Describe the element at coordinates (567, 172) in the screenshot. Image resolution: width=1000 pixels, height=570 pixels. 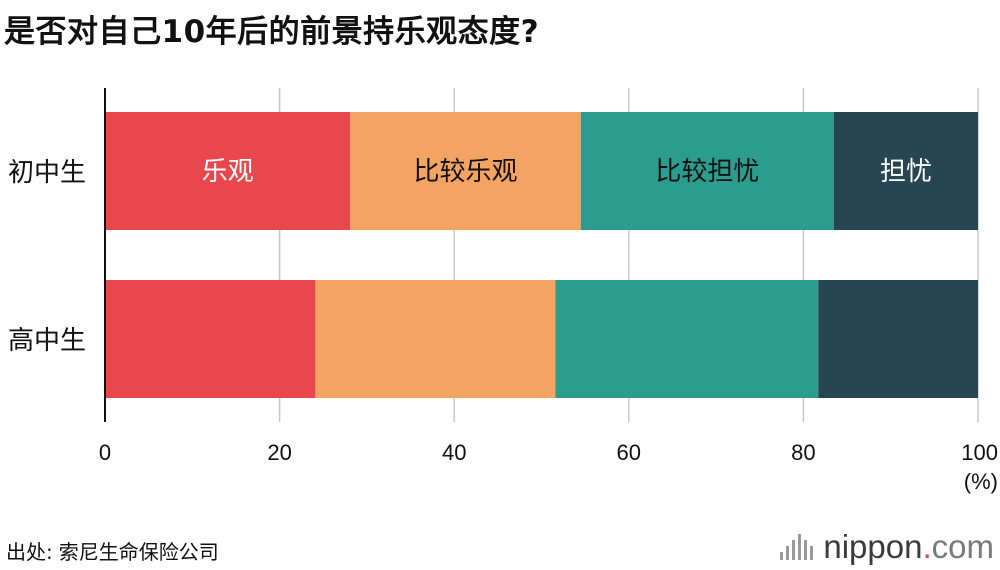
I see `segment-labels: 乐观 比较乐观 比较担忧 担忧` at that location.